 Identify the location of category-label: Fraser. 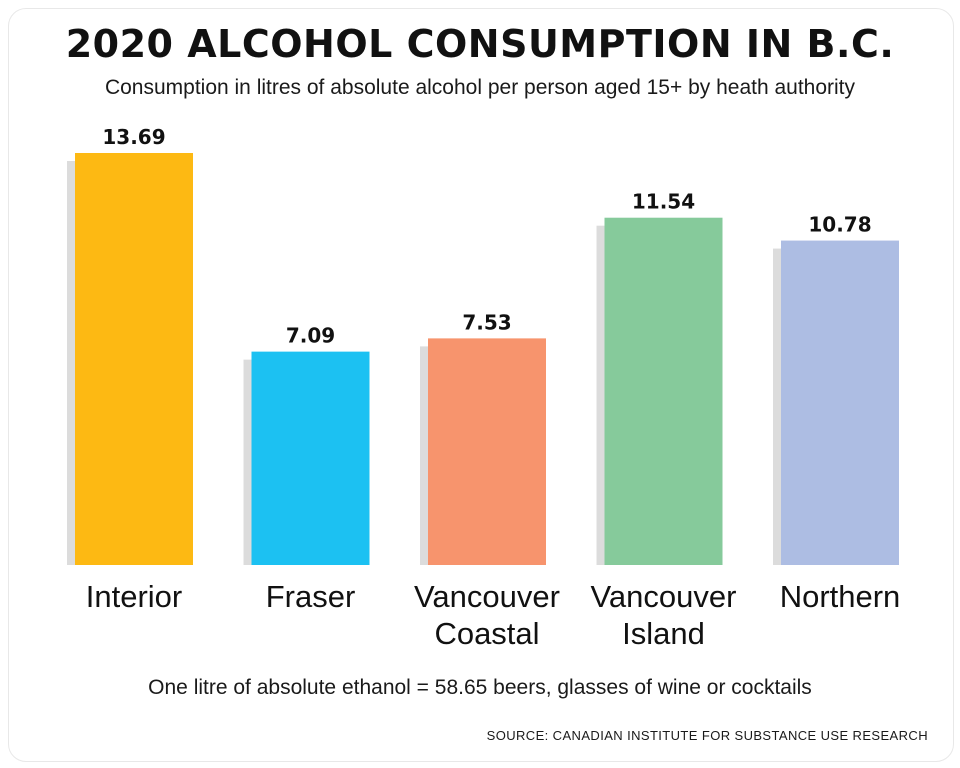
(311, 596).